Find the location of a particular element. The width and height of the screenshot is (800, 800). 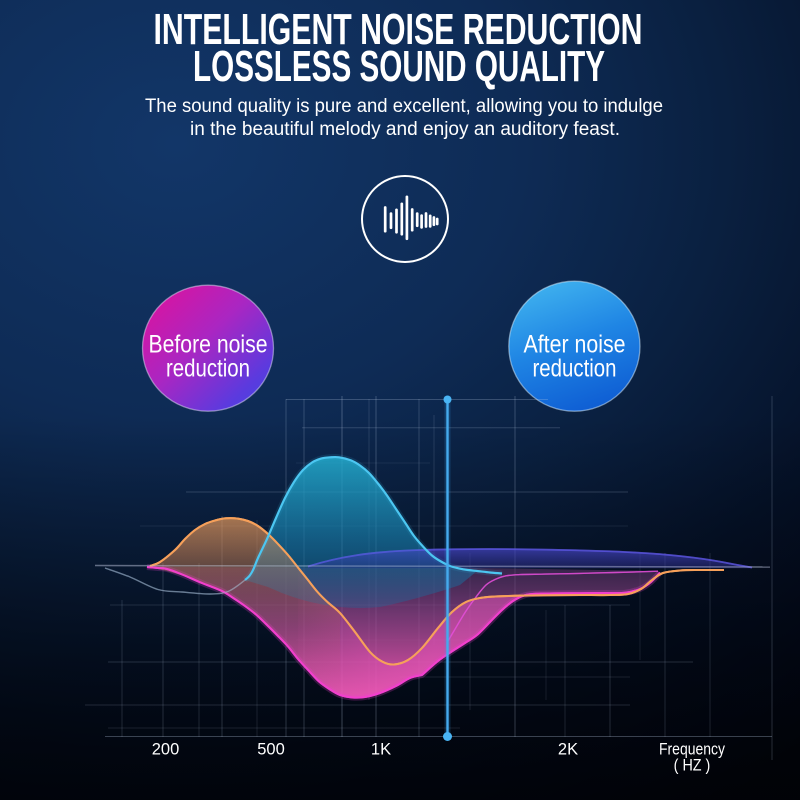

svg-text: 200 is located at coordinates (166, 750).